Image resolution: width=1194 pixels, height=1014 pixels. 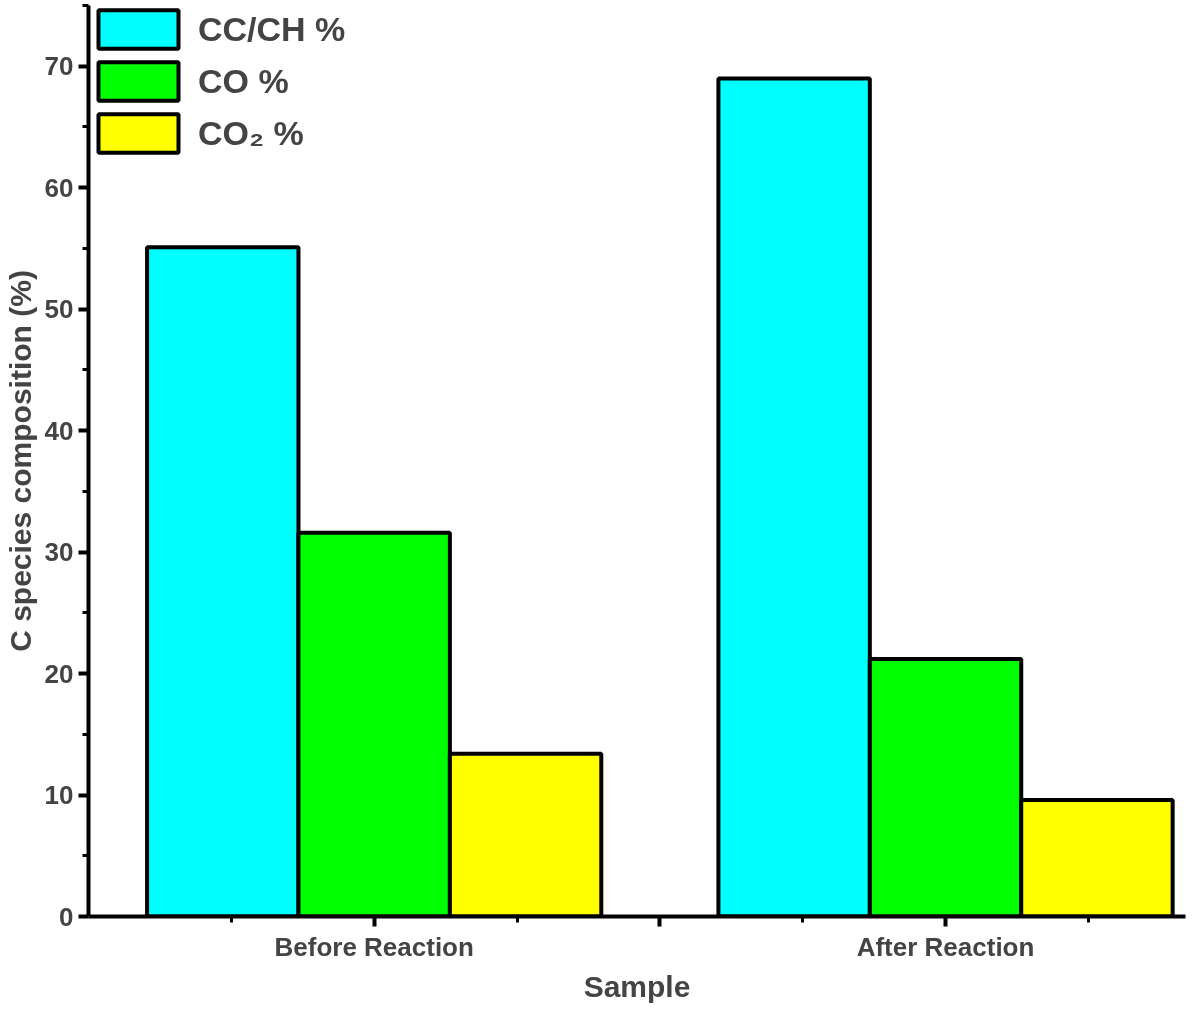 What do you see at coordinates (59, 66) in the screenshot?
I see `y-tick-label: 70` at bounding box center [59, 66].